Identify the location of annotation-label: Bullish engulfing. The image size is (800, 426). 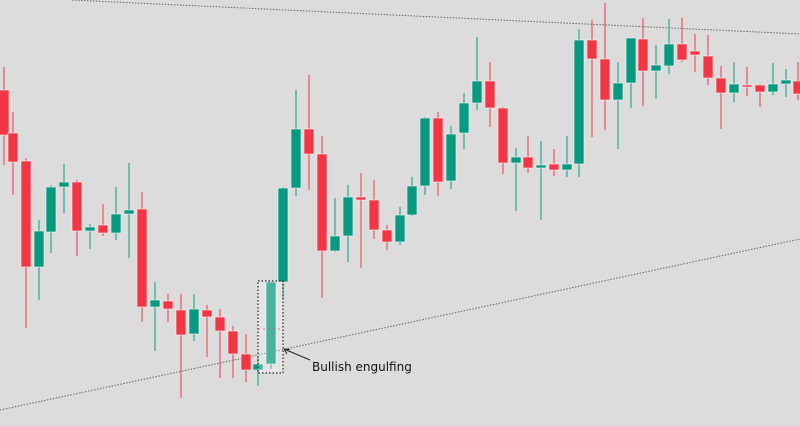
(362, 367).